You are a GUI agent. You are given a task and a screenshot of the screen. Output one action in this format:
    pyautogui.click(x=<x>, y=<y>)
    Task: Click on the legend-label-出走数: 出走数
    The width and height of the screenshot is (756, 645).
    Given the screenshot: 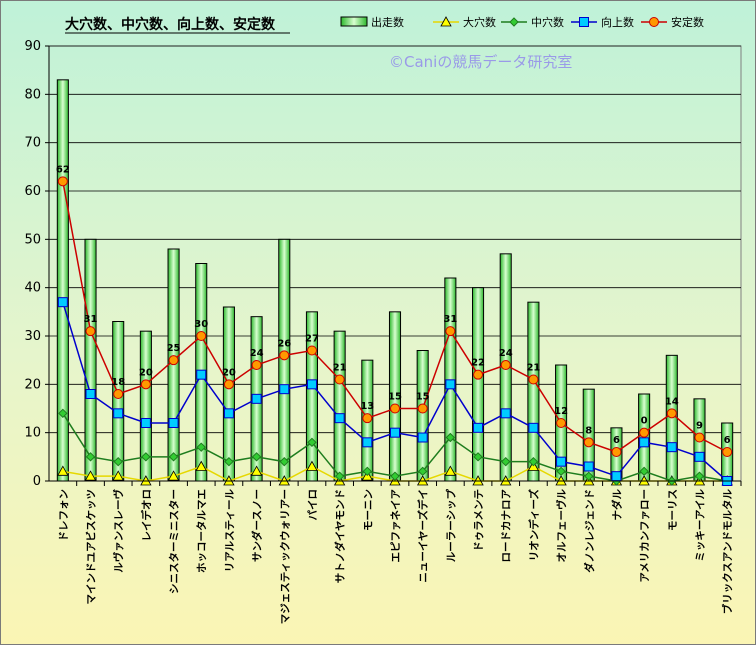 What is the action you would take?
    pyautogui.click(x=387, y=22)
    